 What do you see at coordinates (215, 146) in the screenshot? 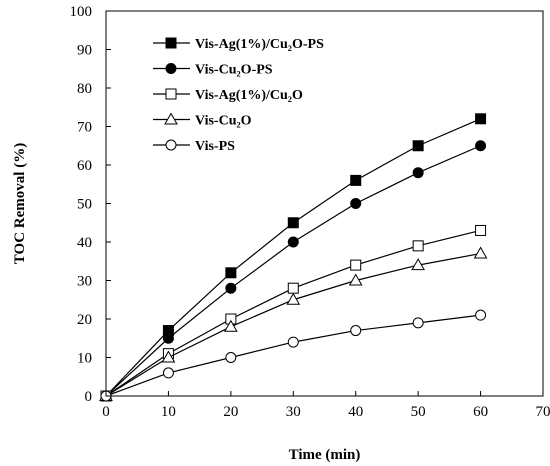
I see `legend-label-5: Vis-PS` at bounding box center [215, 146].